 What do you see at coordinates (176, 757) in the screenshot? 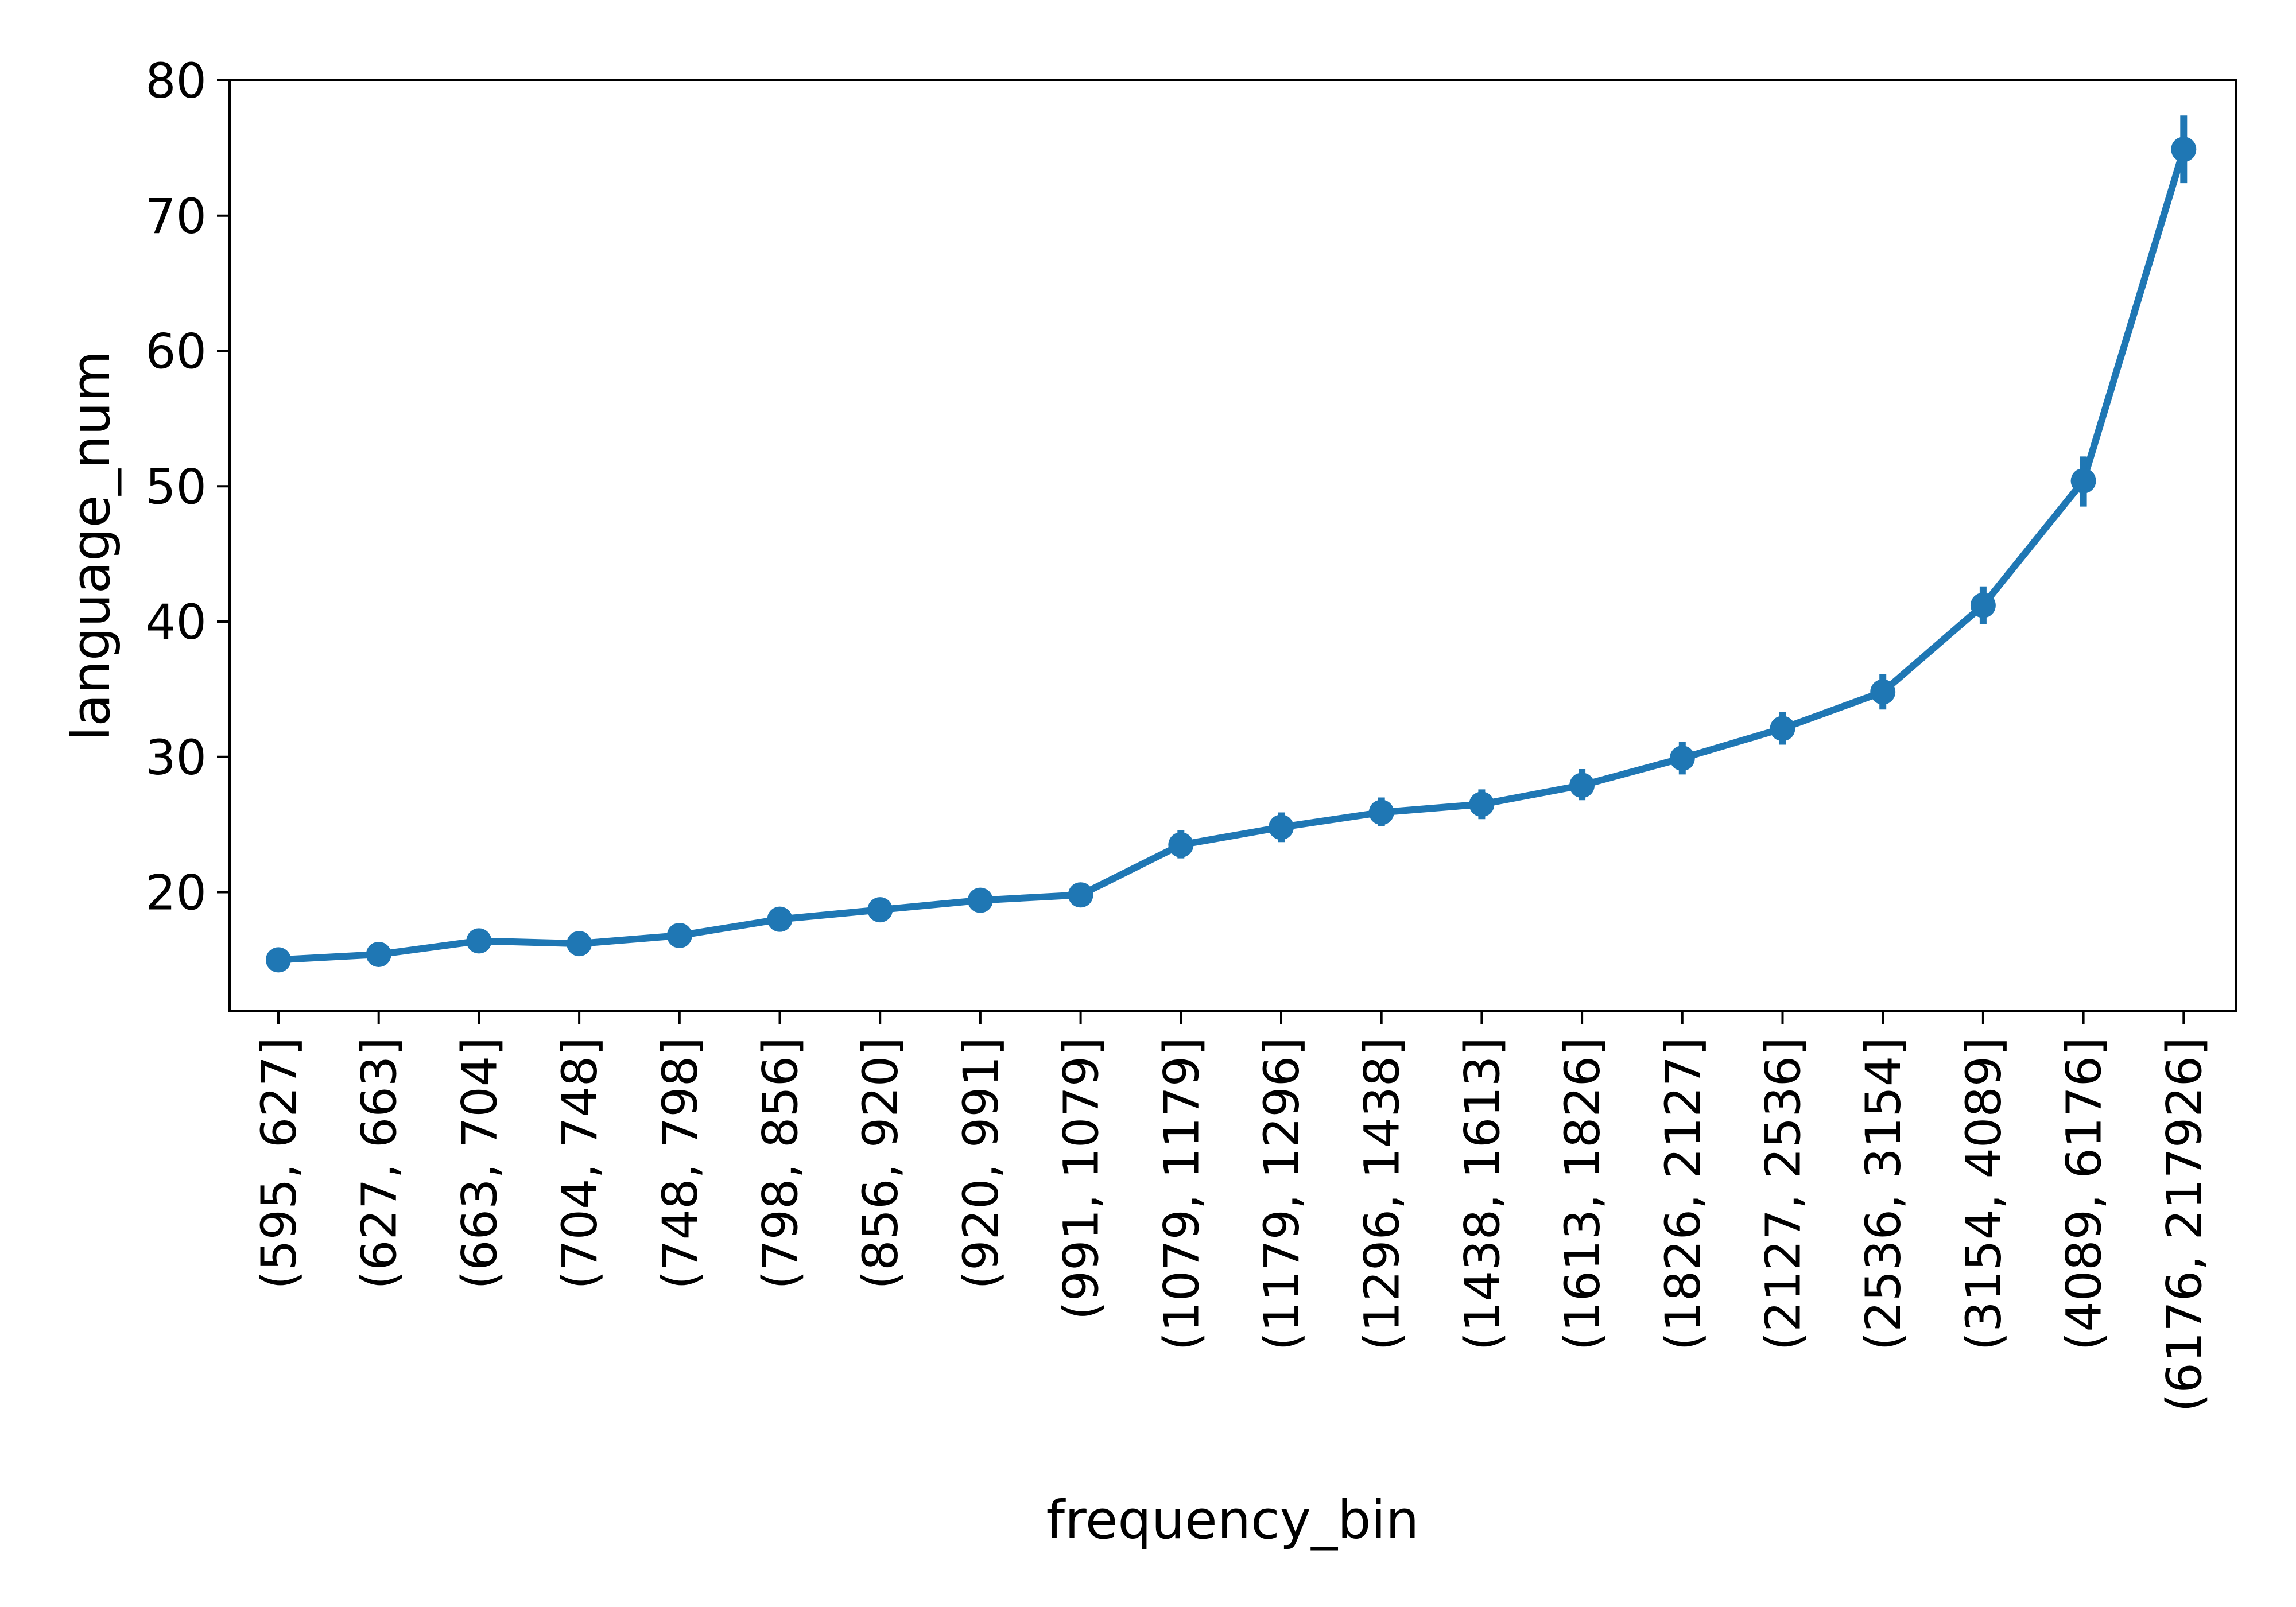
I see `y-tick-label: 30` at bounding box center [176, 757].